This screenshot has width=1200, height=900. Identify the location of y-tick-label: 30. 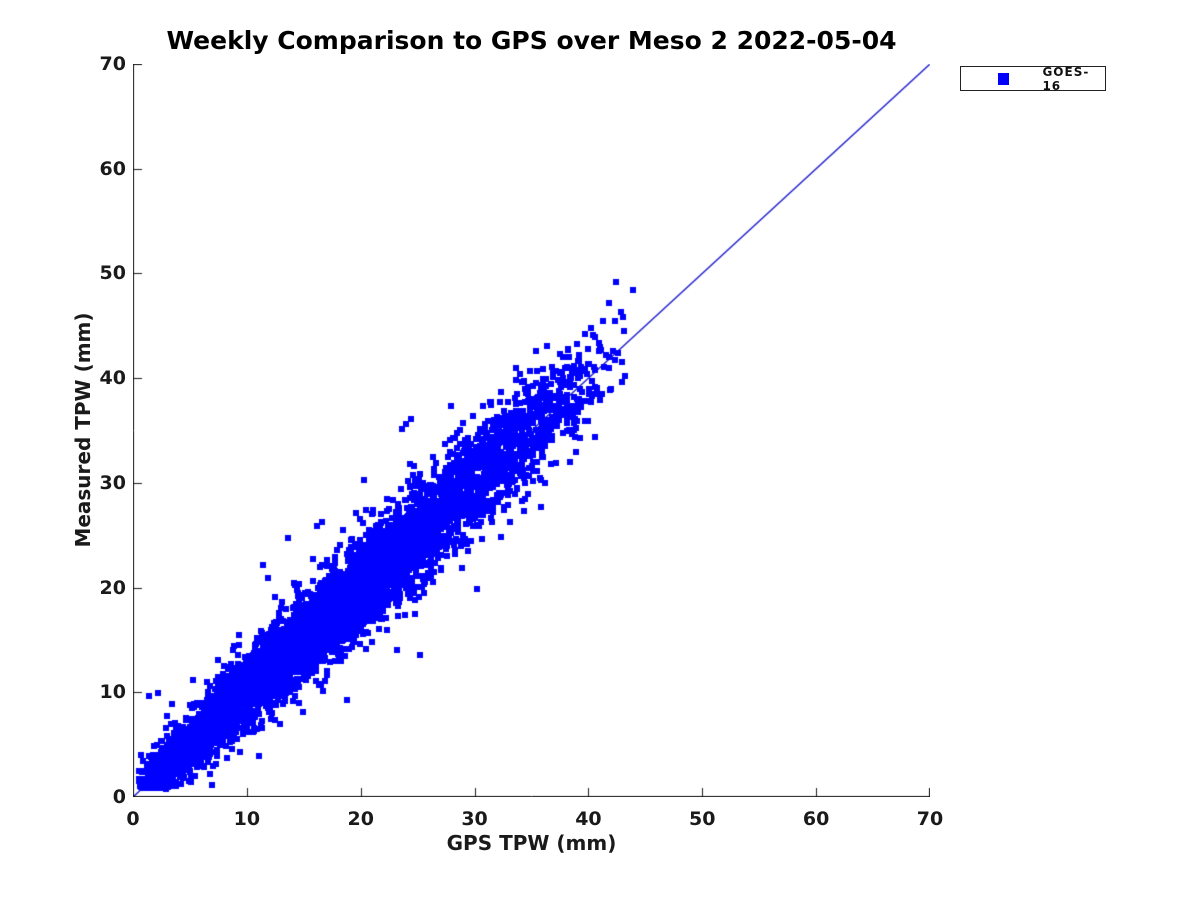
(112, 482).